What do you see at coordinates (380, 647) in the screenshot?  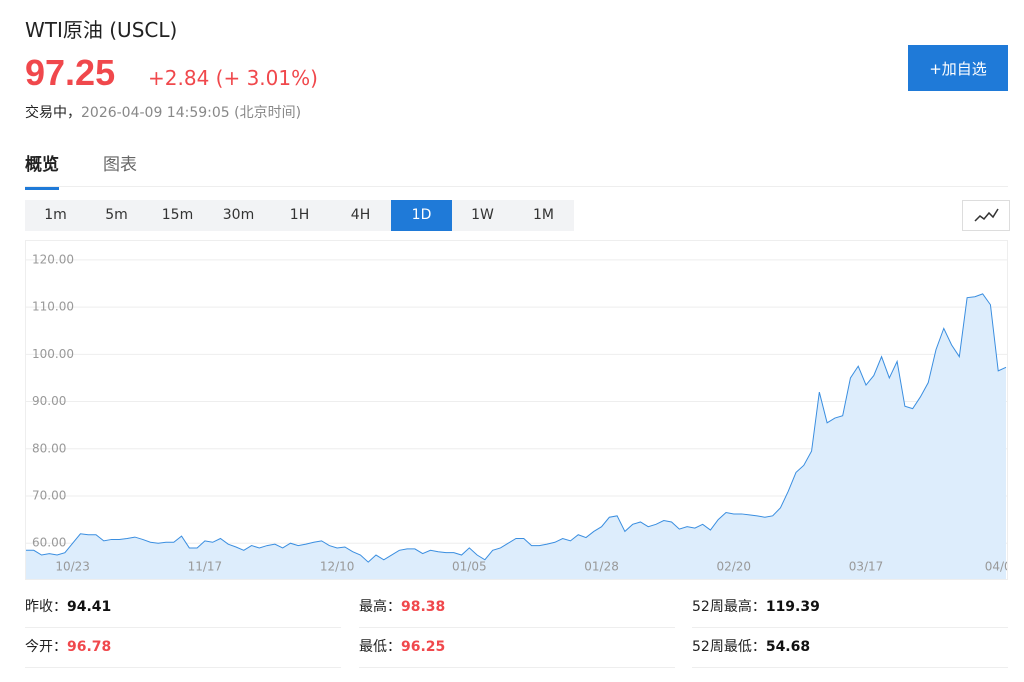 I see `stat-label: 最低：` at bounding box center [380, 647].